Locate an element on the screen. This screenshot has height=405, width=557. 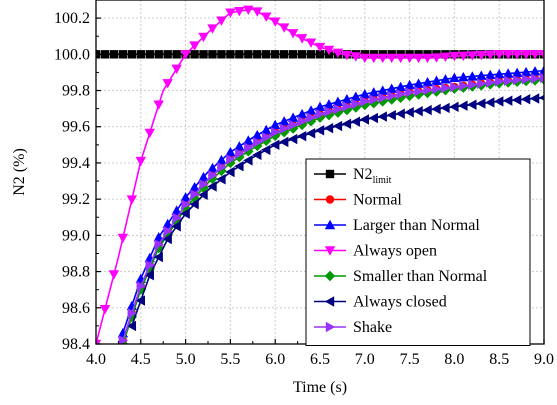
legend-entry: Shake is located at coordinates (353, 327).